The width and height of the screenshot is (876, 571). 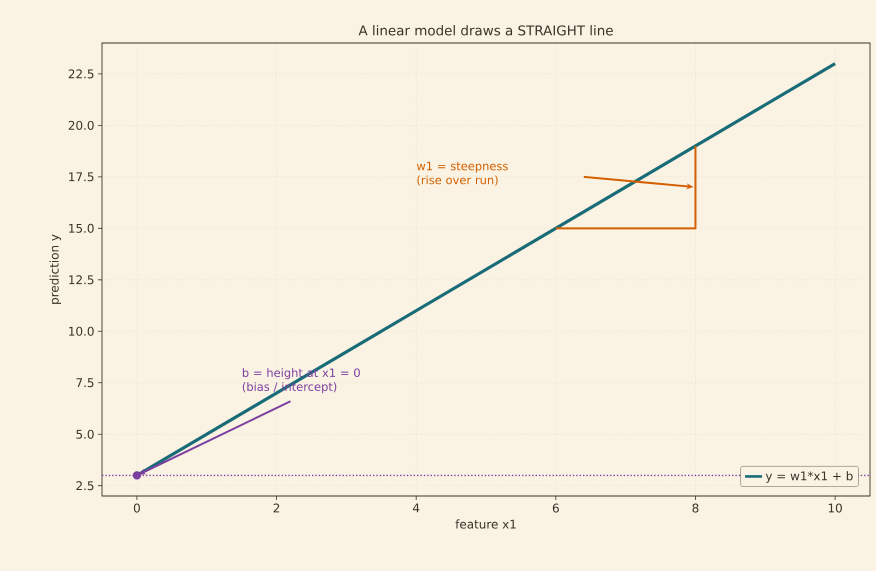 What do you see at coordinates (81, 279) in the screenshot?
I see `y-tick-label: 12.5` at bounding box center [81, 279].